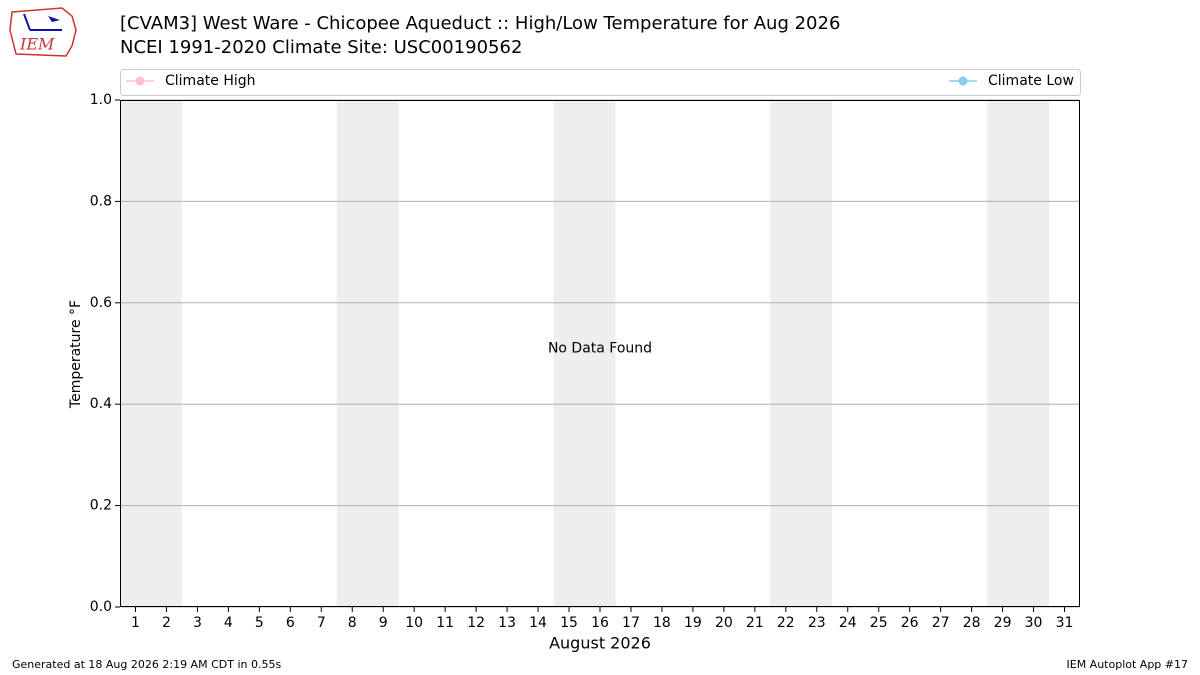 Image resolution: width=1200 pixels, height=675 pixels. I want to click on legend-label: Climate Low, so click(1031, 81).